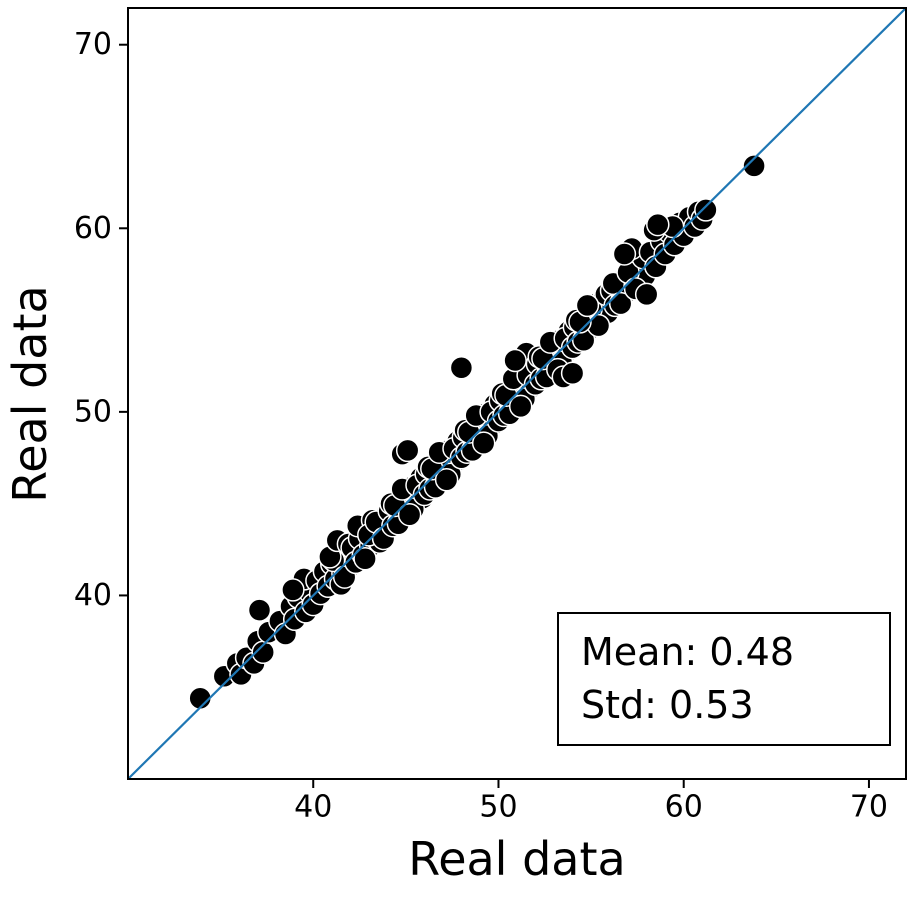 This screenshot has width=913, height=897. What do you see at coordinates (684, 807) in the screenshot?
I see `x-tick-label: 60` at bounding box center [684, 807].